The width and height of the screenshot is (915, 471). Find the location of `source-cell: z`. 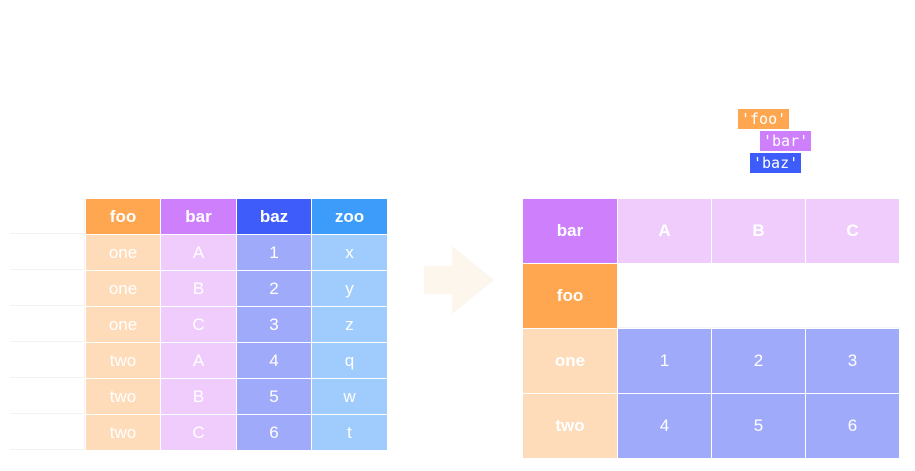

source-cell: z is located at coordinates (349, 324).